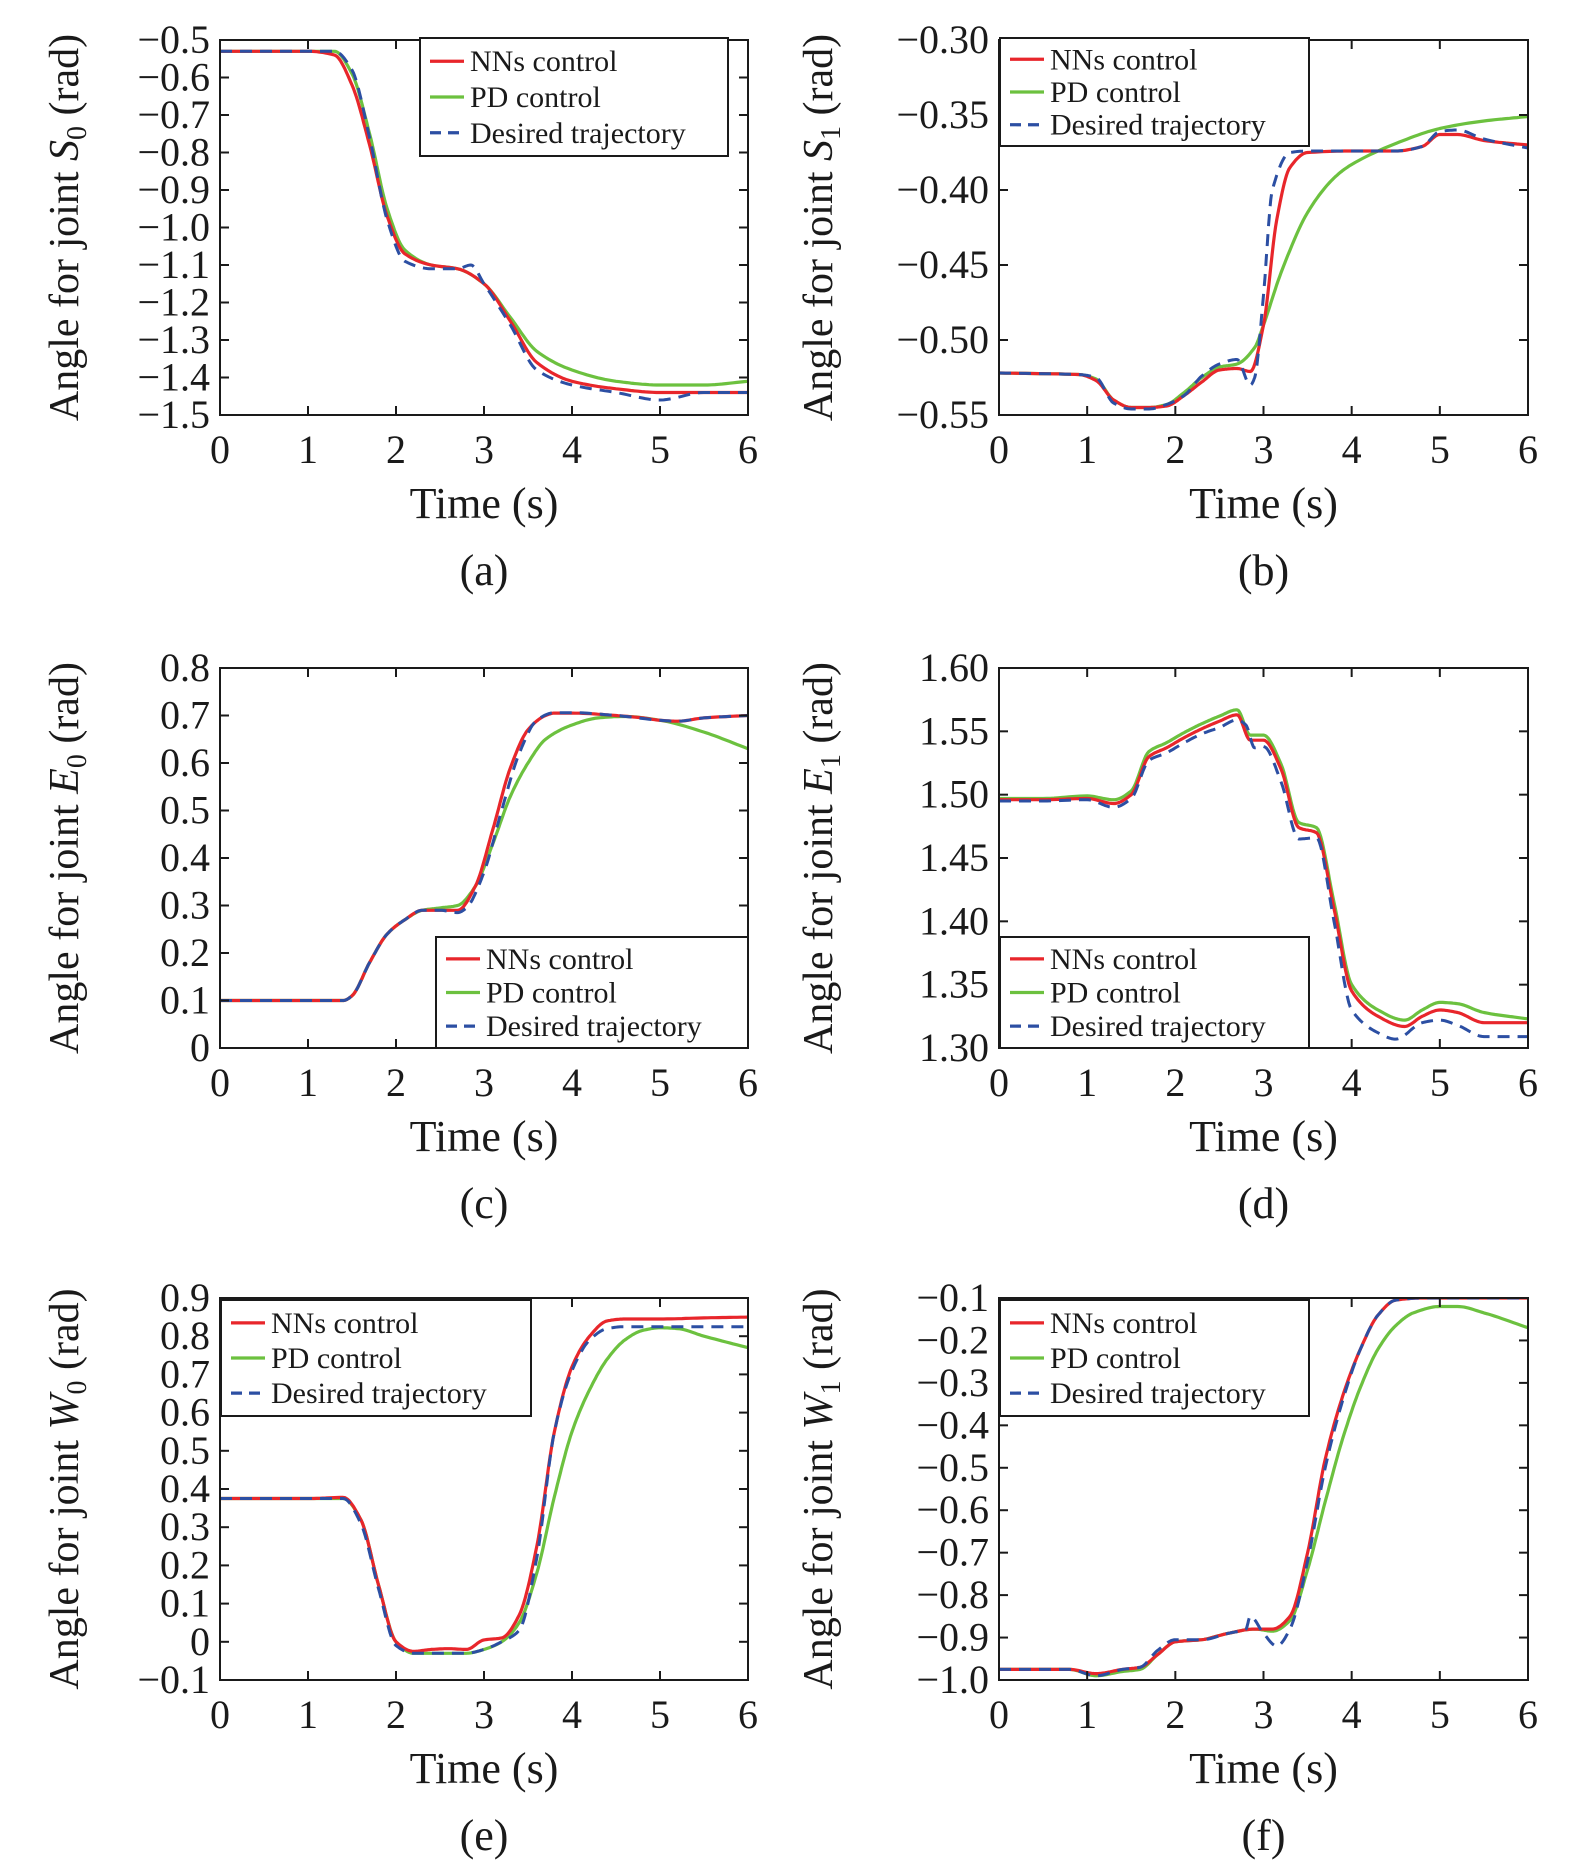 Image resolution: width=1575 pixels, height=1870 pixels. I want to click on y-tick-label: 1.55, so click(954, 730).